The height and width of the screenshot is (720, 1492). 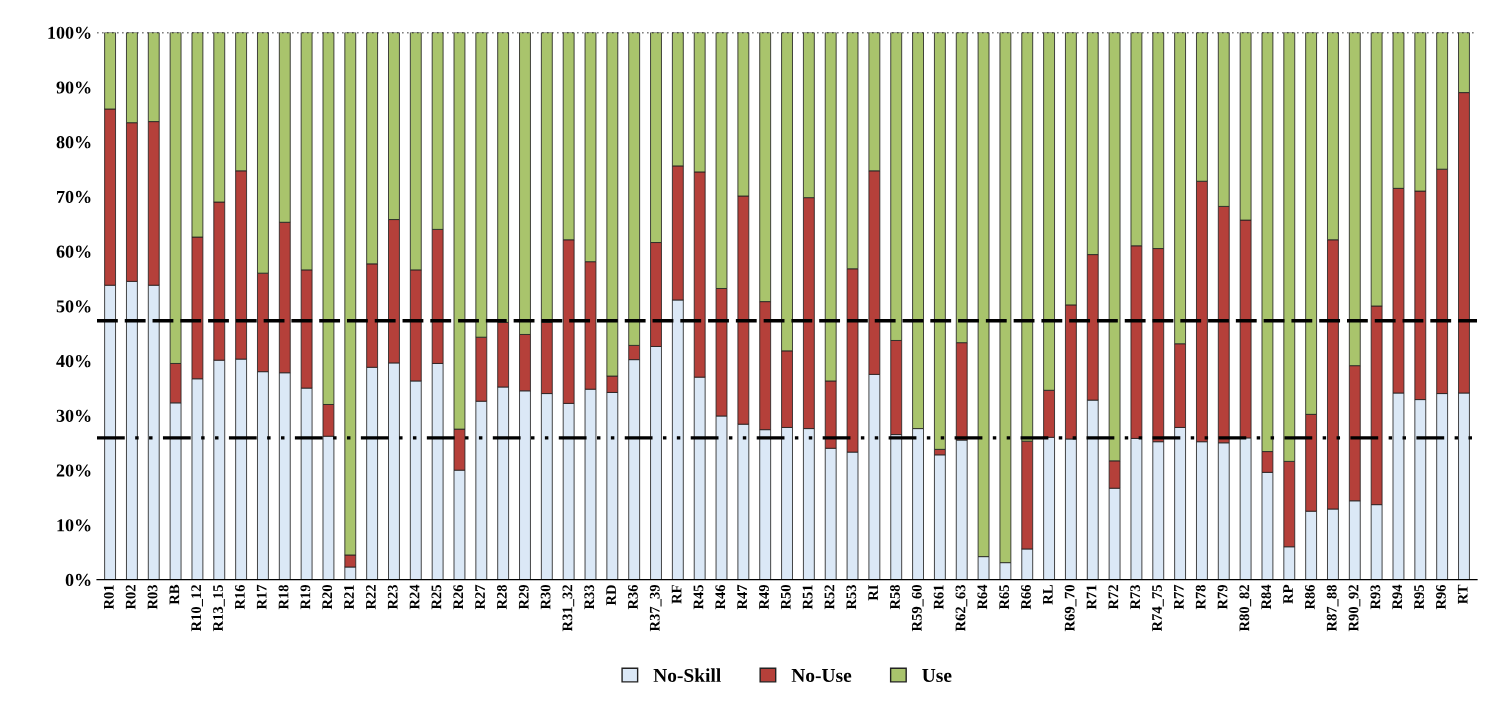 What do you see at coordinates (1113, 597) in the screenshot?
I see `x-tick-label: R72` at bounding box center [1113, 597].